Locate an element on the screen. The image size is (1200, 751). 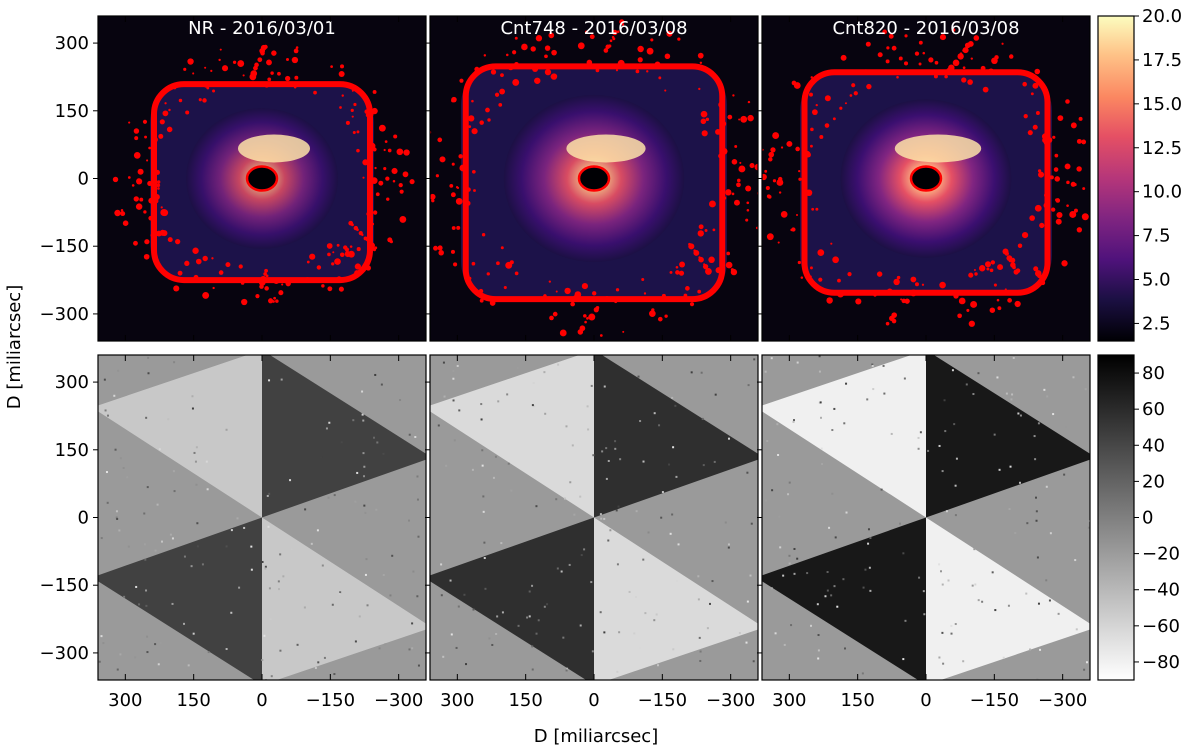
angle-sector-ur is located at coordinates (676, 436).